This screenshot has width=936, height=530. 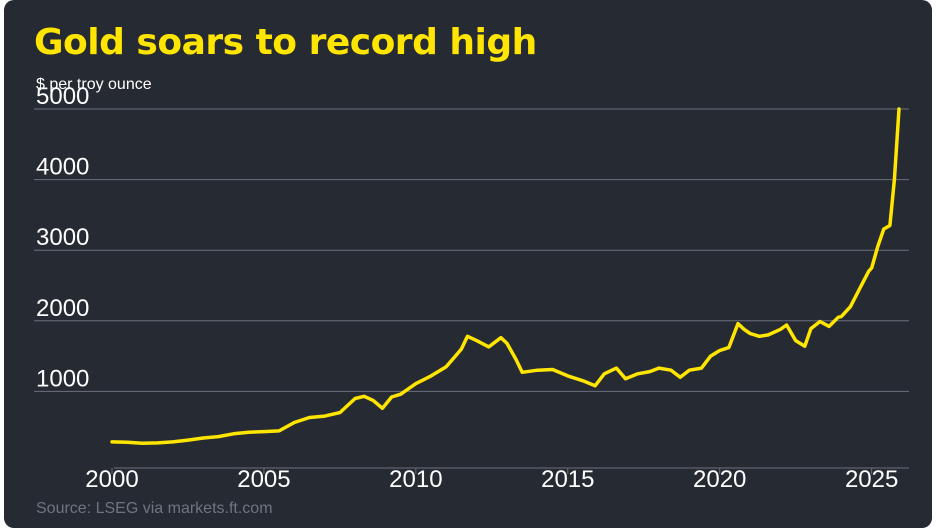 What do you see at coordinates (62, 308) in the screenshot?
I see `y-tick-label: 2000` at bounding box center [62, 308].